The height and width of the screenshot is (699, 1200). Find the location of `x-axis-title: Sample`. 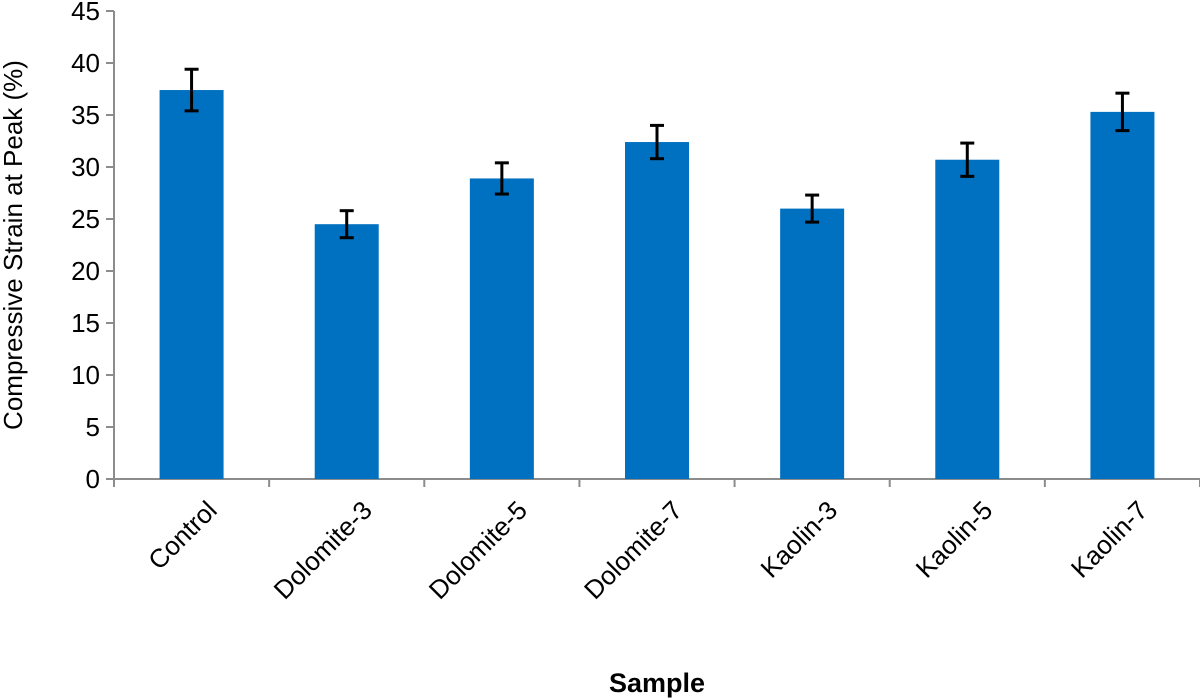

x-axis-title: Sample is located at coordinates (657, 683).